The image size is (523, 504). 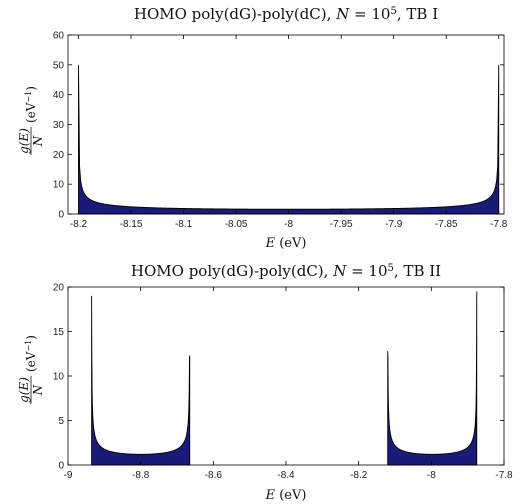 I want to click on panel-1-y-tick-label: 10, so click(x=59, y=185).